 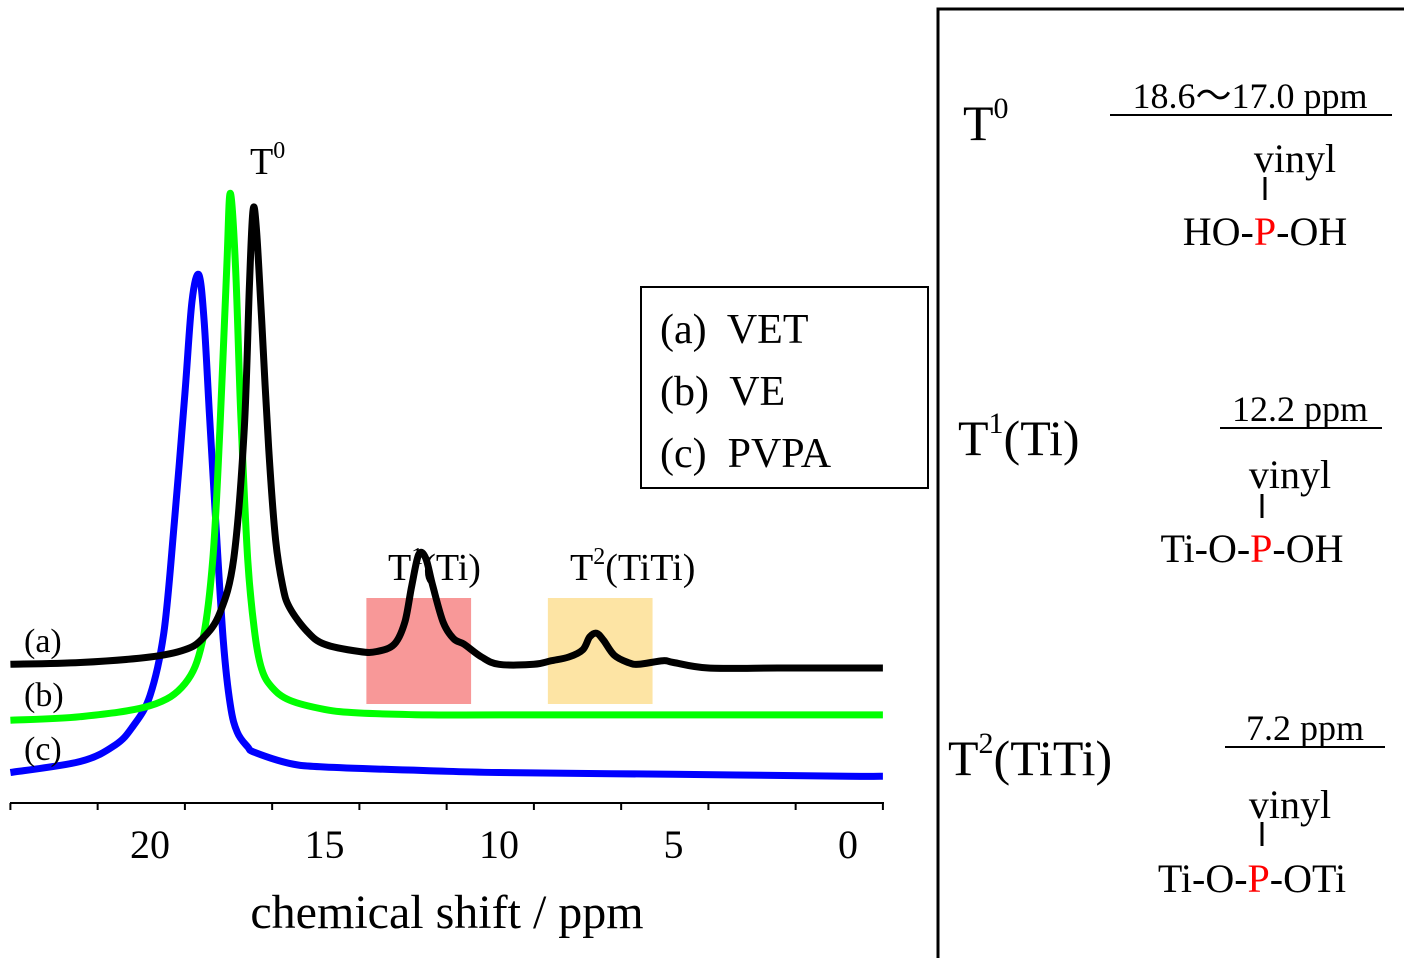 I want to click on shift-value-t1: 12.2 ppm, so click(x=1300, y=409).